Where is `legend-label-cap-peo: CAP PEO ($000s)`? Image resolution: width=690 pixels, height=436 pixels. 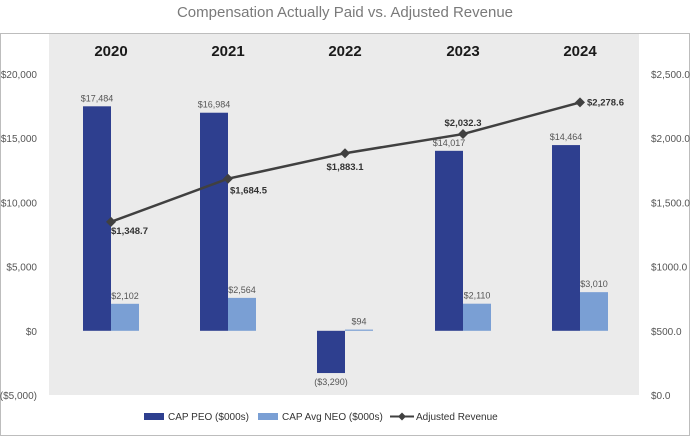 legend-label-cap-peo: CAP PEO ($000s) is located at coordinates (208, 417).